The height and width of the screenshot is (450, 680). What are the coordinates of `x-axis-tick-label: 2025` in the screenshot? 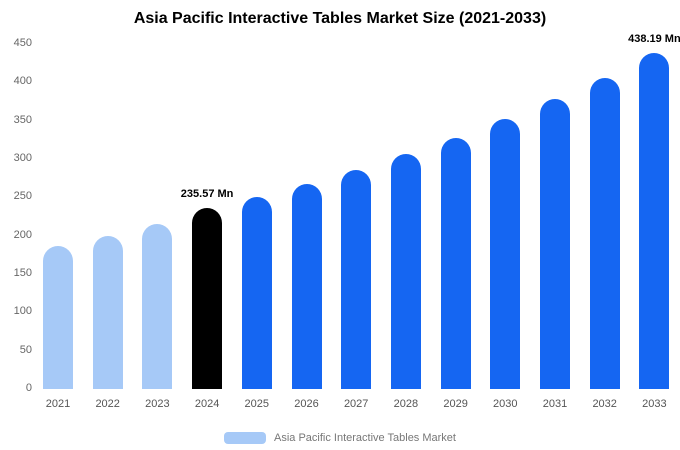 It's located at (257, 404).